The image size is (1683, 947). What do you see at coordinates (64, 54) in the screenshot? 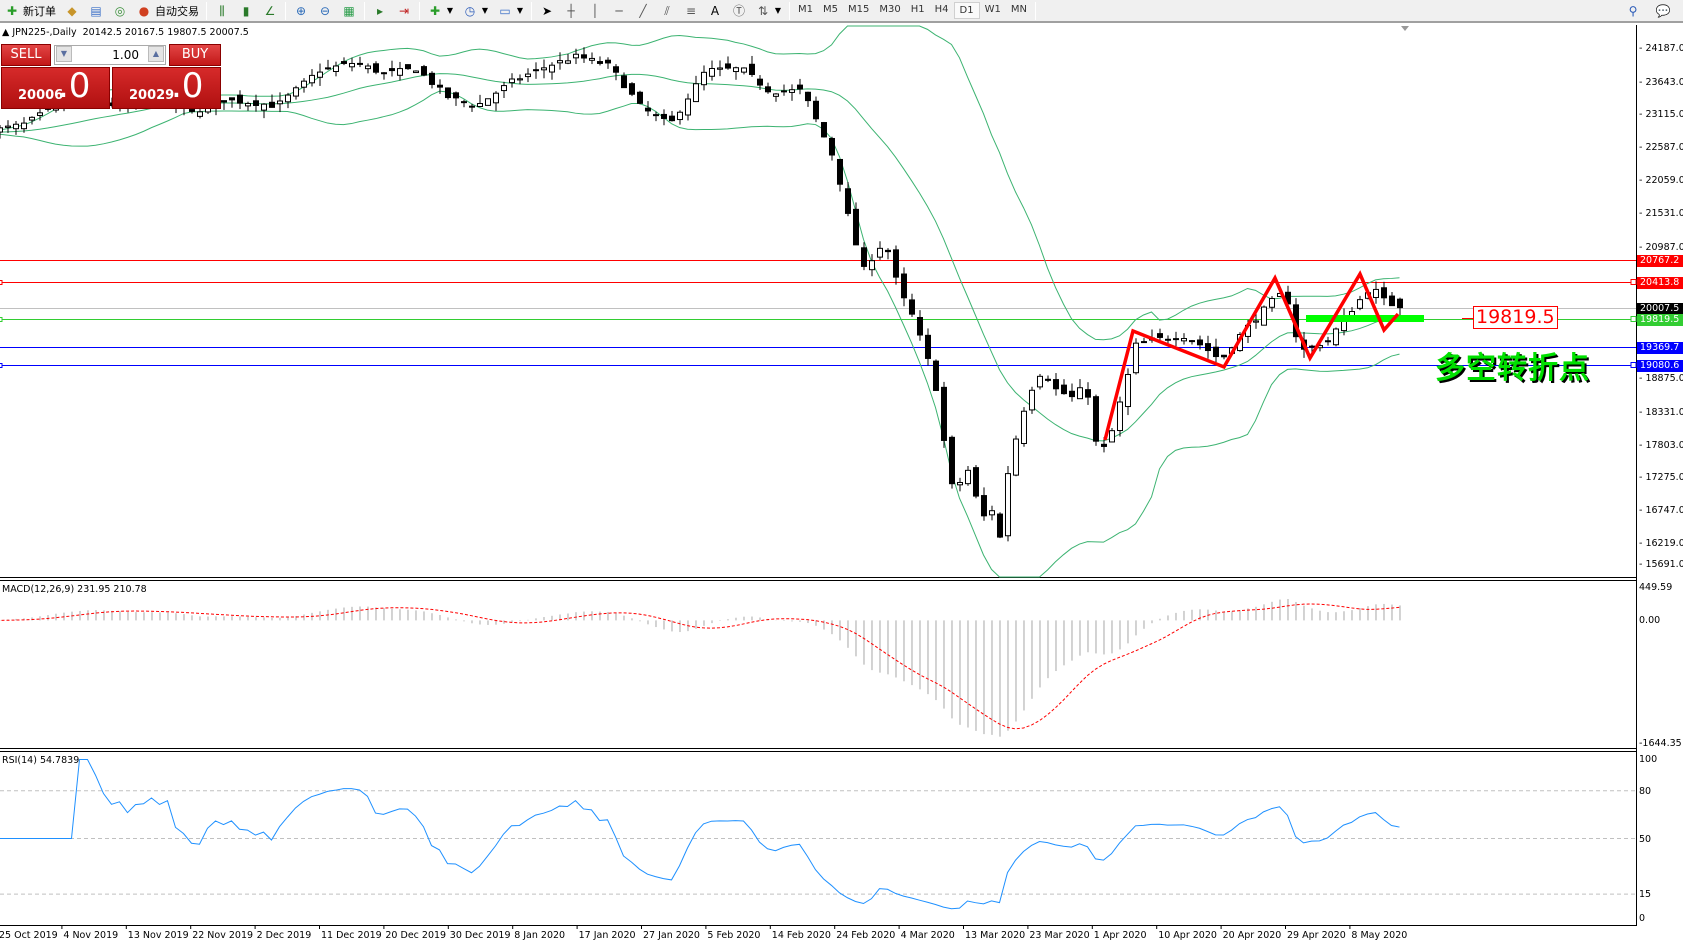
I see `lots-decrease-icon: ▼` at bounding box center [64, 54].